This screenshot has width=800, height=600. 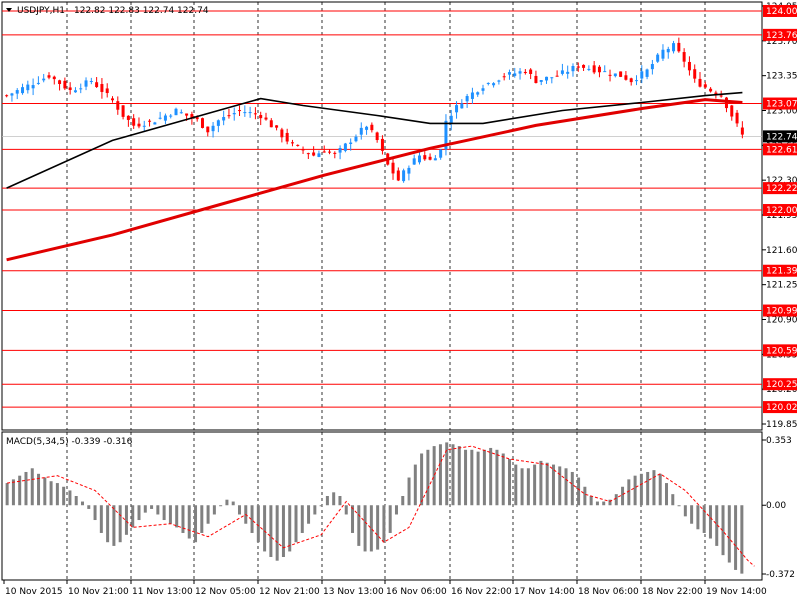 What do you see at coordinates (782, 77) in the screenshot?
I see `y-tick-label: 123.35` at bounding box center [782, 77].